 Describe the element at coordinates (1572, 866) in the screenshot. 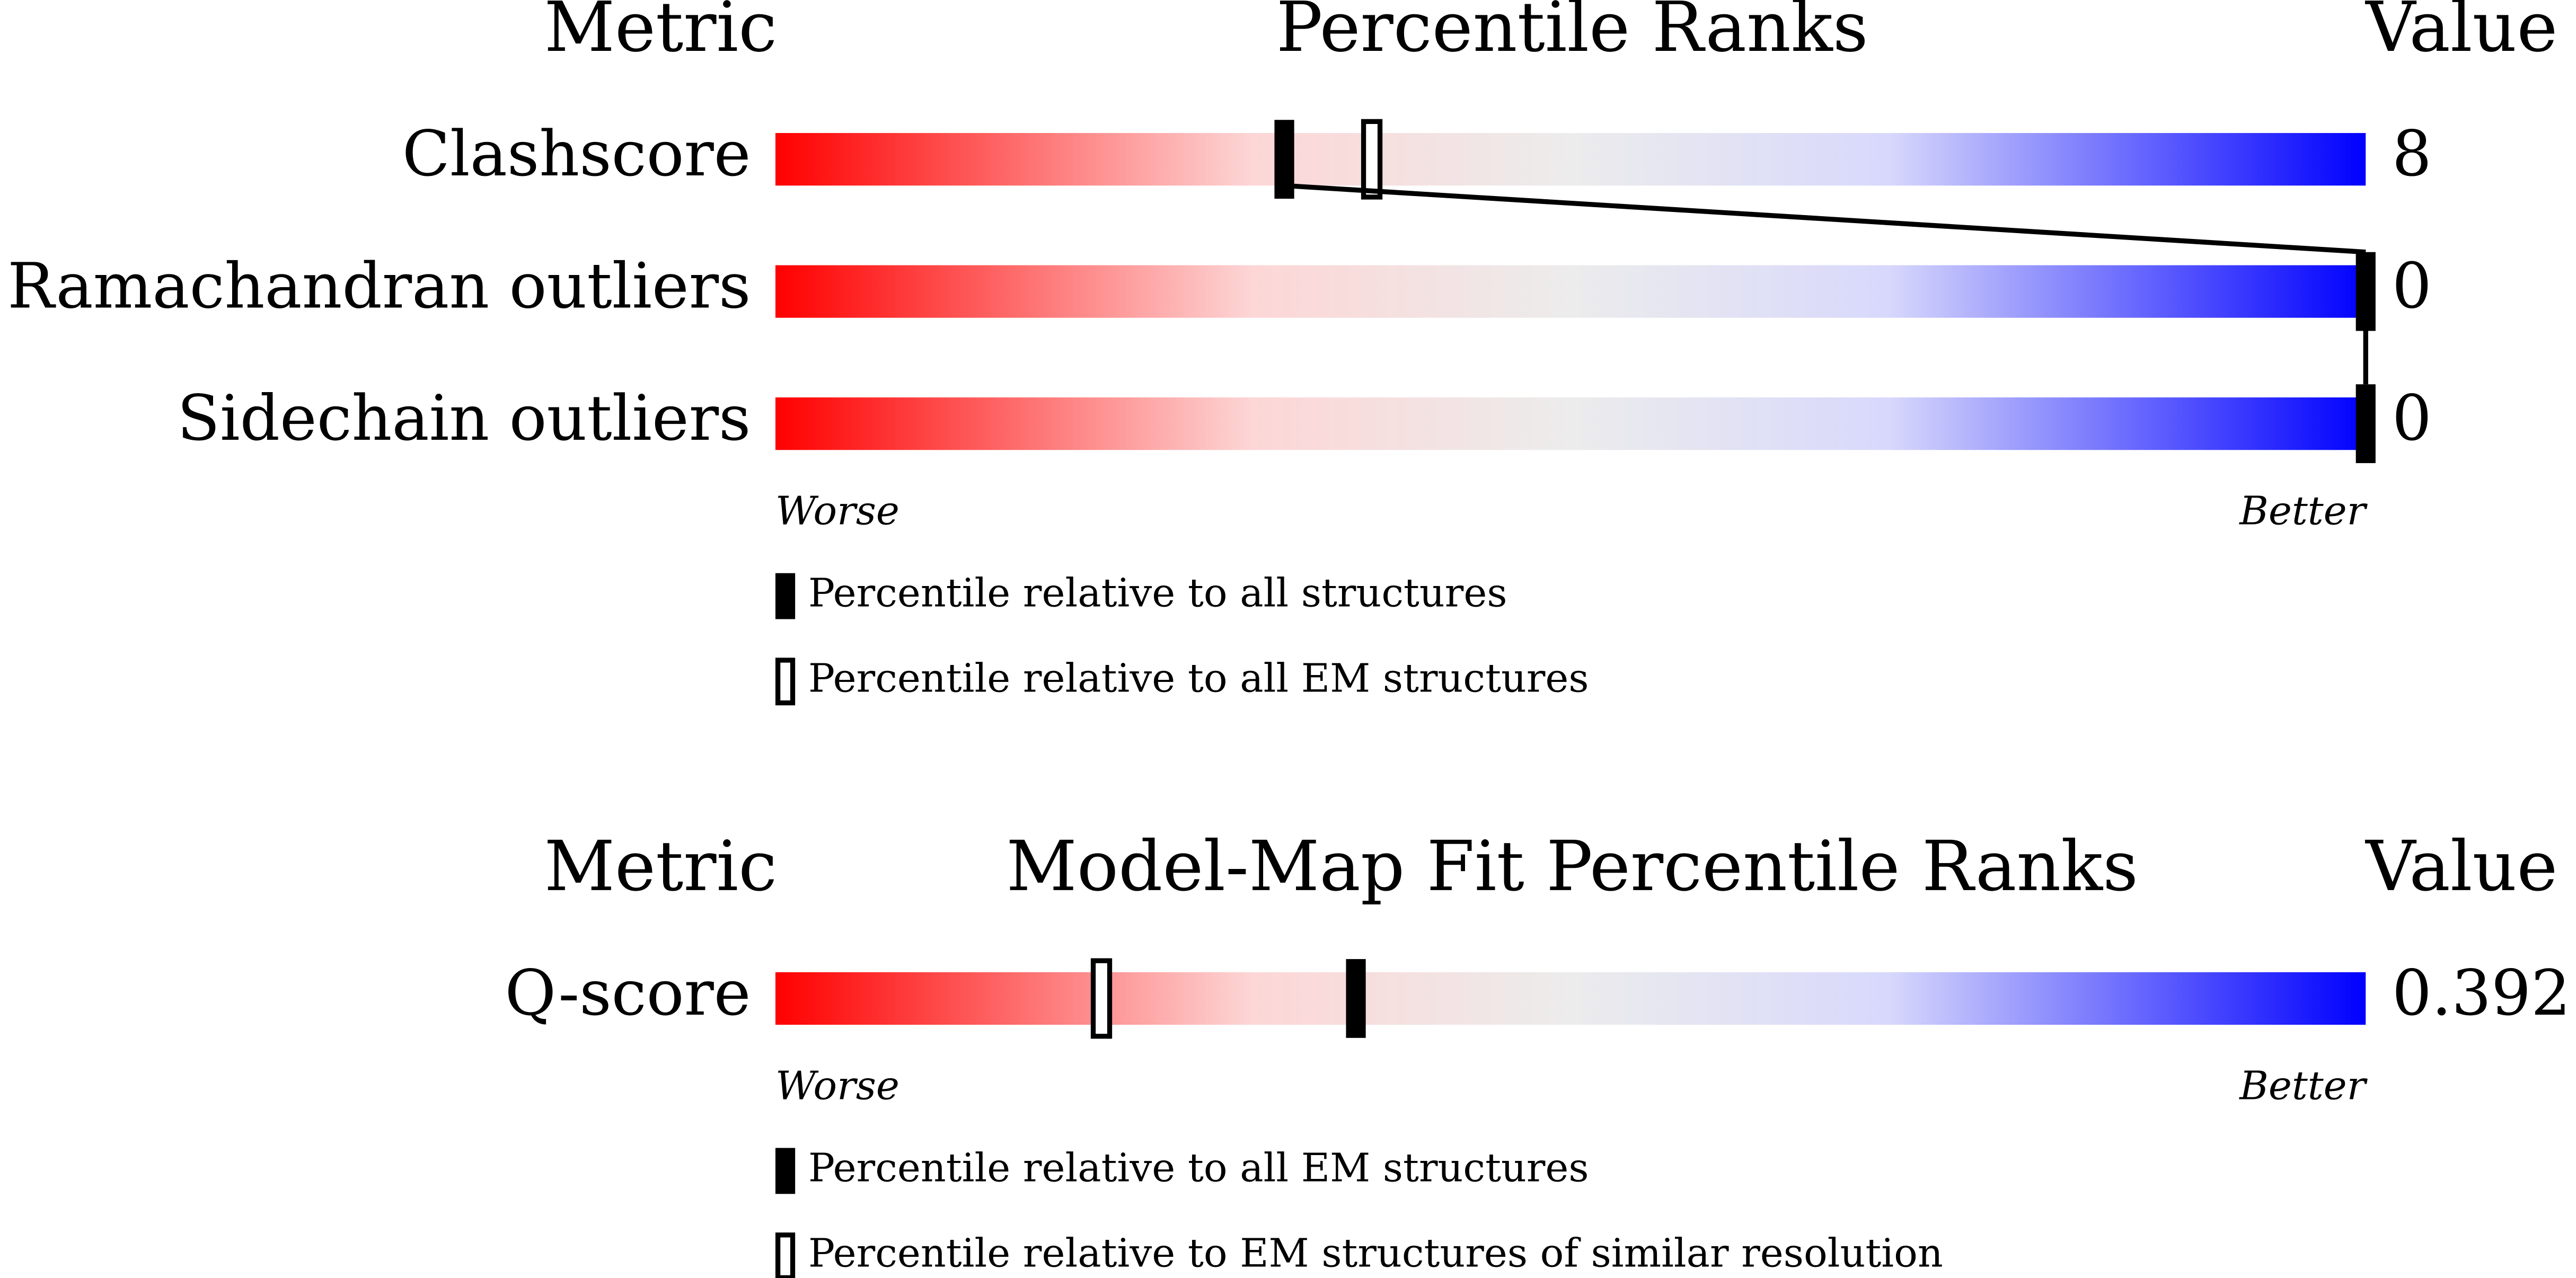

I see `panel-title: Model-Map Fit Percentile Ranks` at that location.